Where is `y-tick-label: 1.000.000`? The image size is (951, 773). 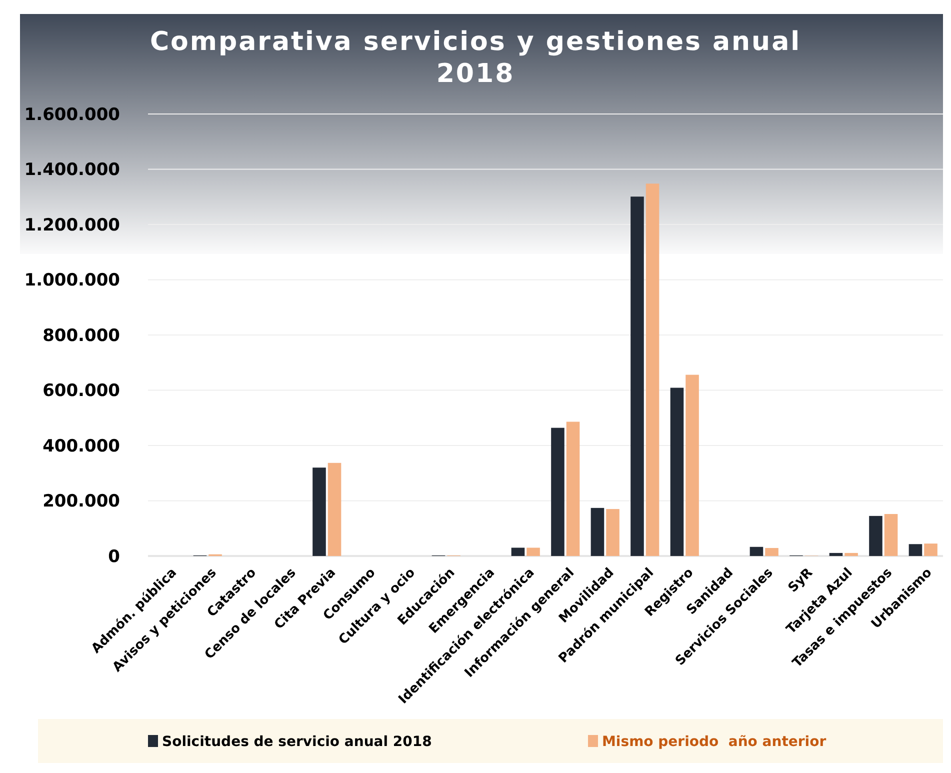 y-tick-label: 1.000.000 is located at coordinates (72, 280).